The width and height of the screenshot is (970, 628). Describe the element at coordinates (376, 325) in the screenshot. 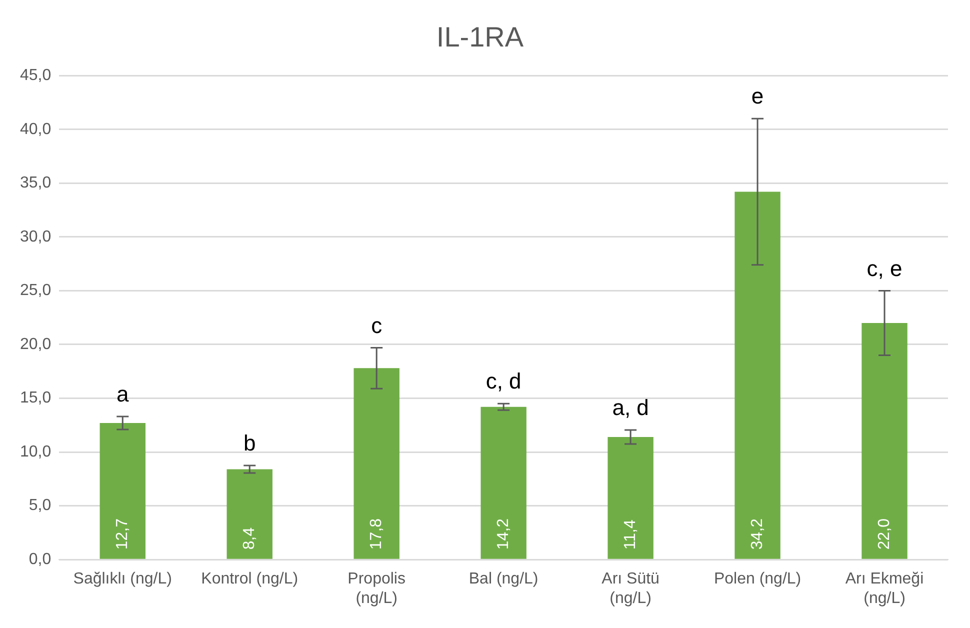

I see `annotation: c` at that location.